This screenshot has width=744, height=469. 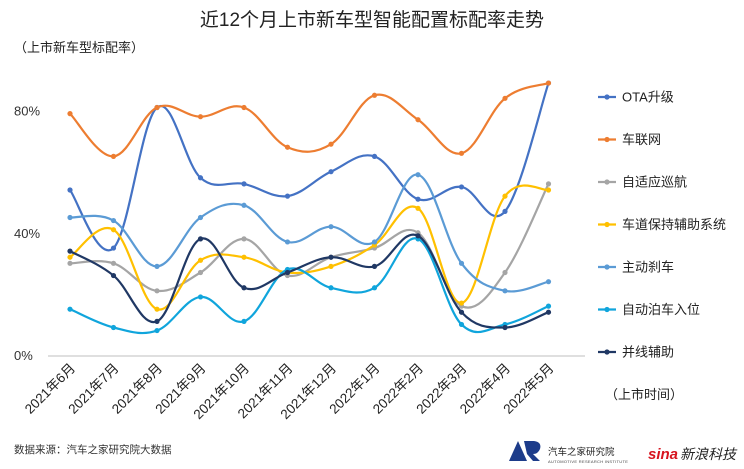 I want to click on legend-item: 车联网, so click(x=629, y=139).